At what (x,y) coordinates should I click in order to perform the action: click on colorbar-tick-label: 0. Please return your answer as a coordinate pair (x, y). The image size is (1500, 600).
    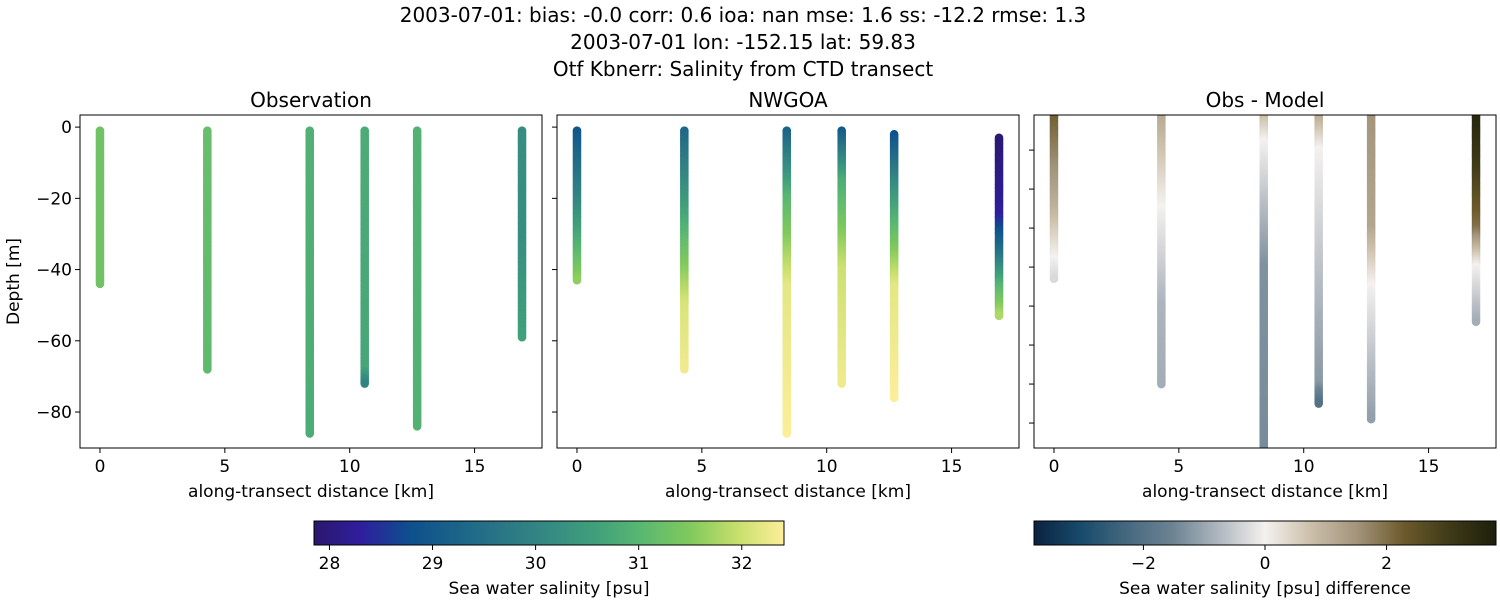
    Looking at the image, I should click on (1265, 564).